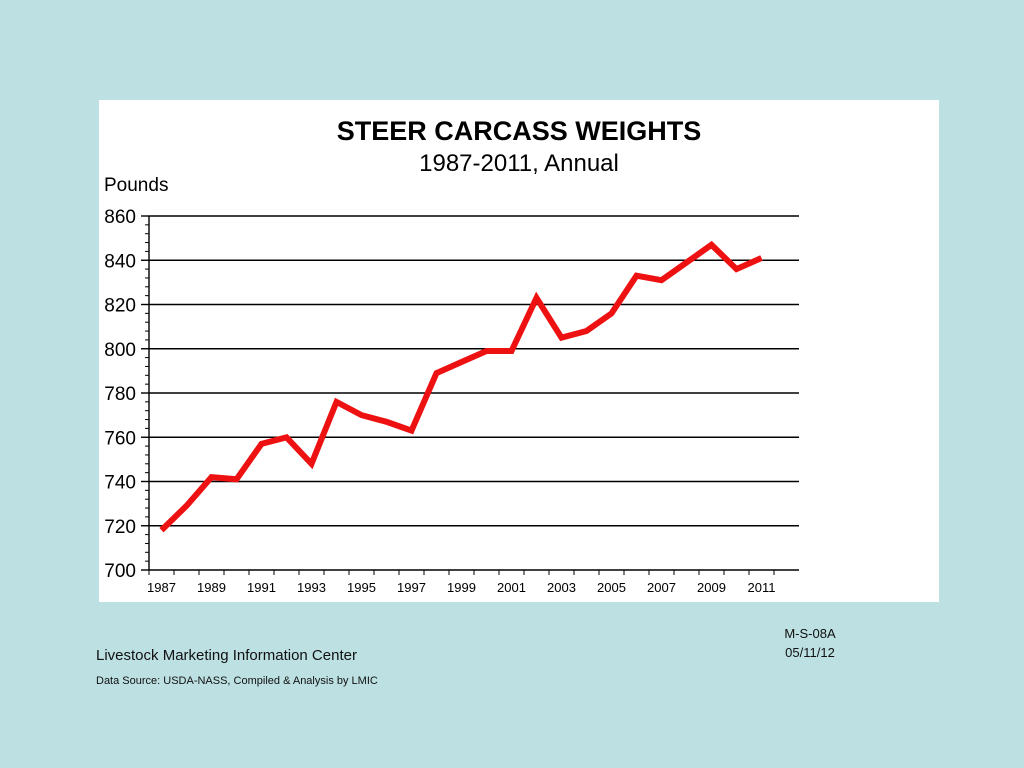 The width and height of the screenshot is (1024, 768). What do you see at coordinates (810, 652) in the screenshot?
I see `chart-date: 05/11/12` at bounding box center [810, 652].